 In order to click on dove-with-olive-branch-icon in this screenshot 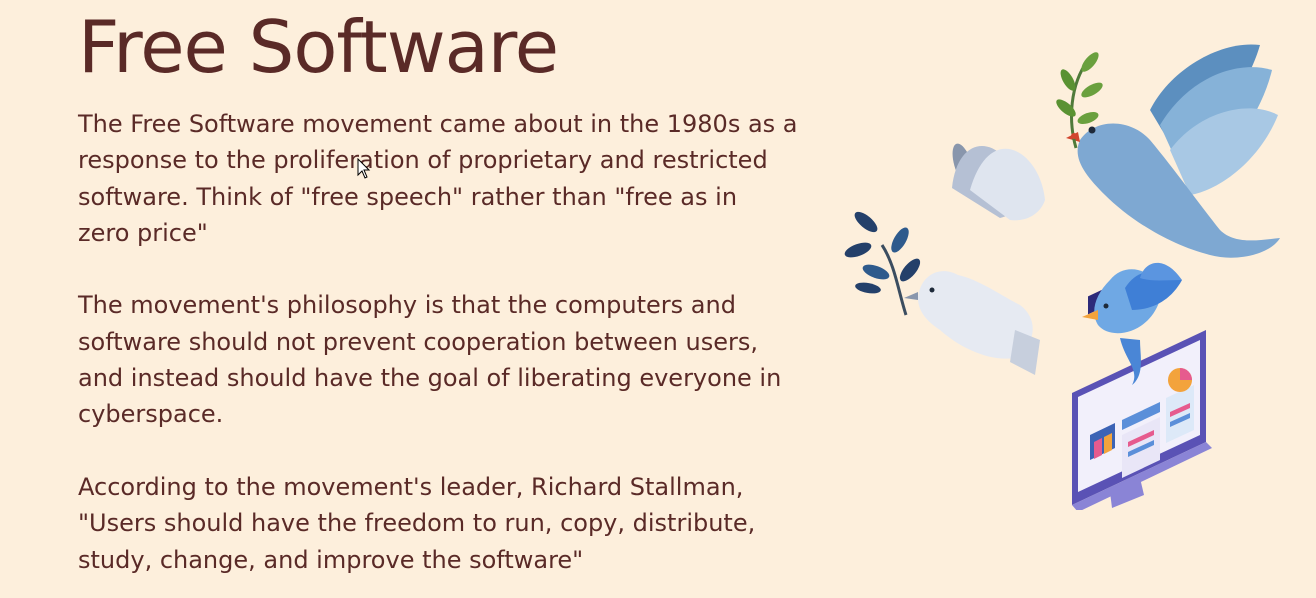, I will do `click(1168, 151)`.